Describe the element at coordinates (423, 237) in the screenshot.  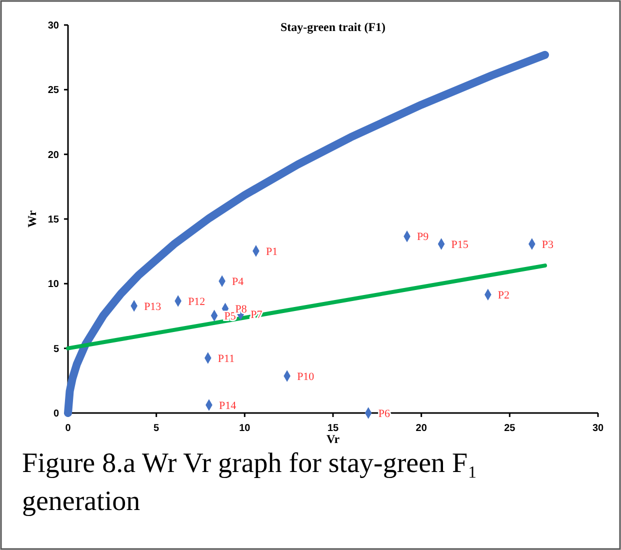
I see `annotation: P9` at that location.